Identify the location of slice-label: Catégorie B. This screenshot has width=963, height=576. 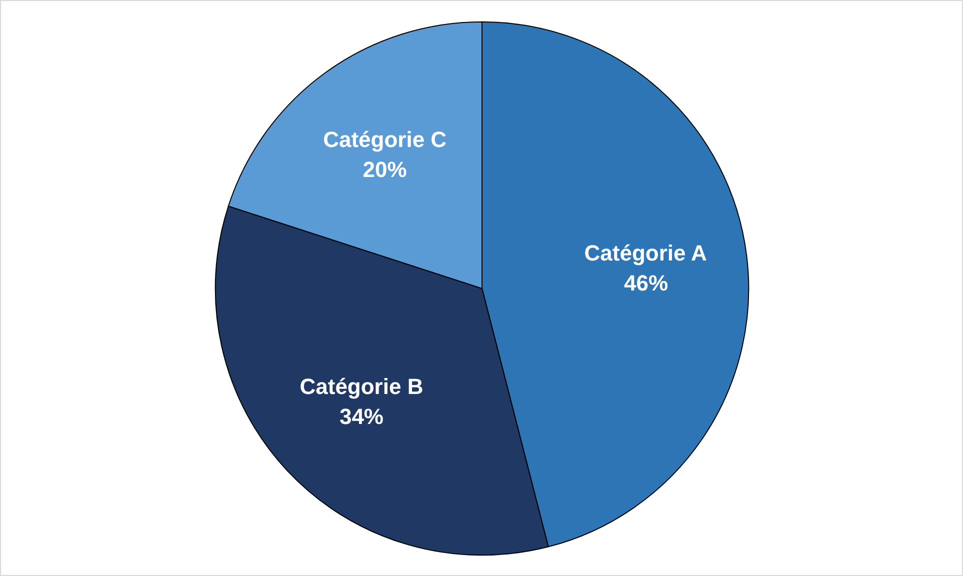
(362, 387).